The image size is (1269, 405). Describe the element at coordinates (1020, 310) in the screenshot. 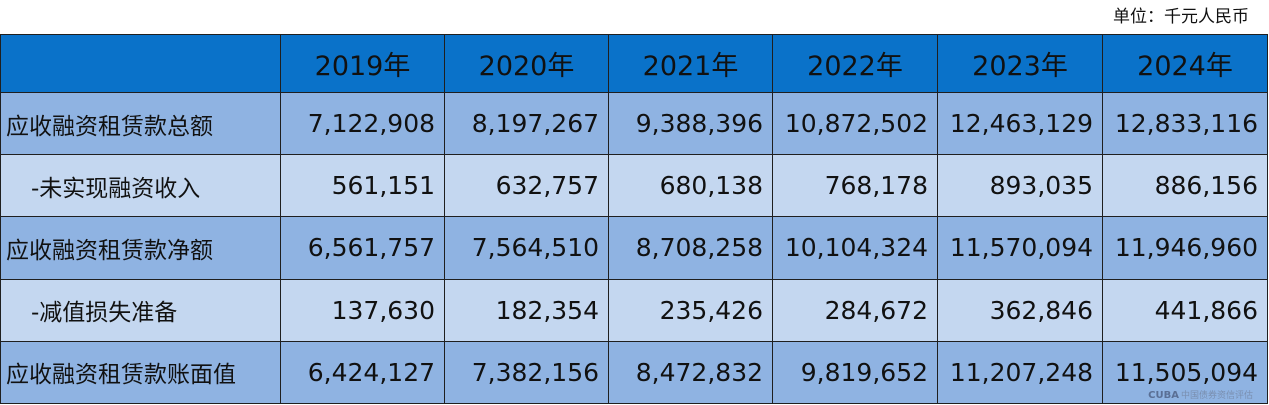

I see `value-cell: 362,846` at that location.